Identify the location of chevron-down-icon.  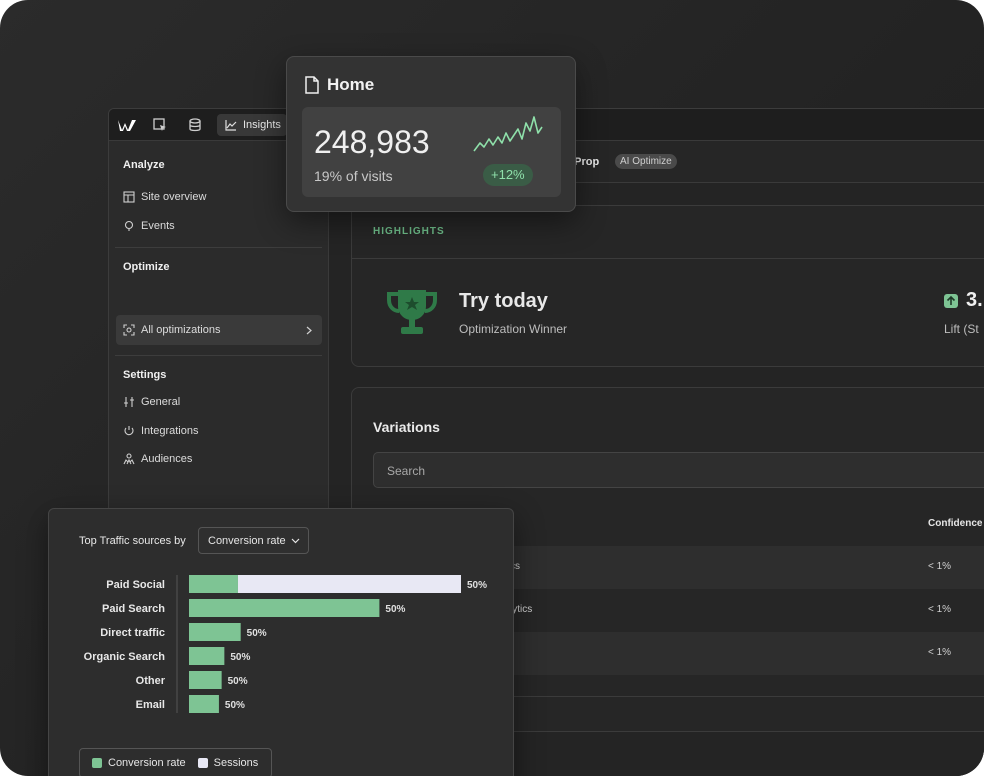
(295, 541).